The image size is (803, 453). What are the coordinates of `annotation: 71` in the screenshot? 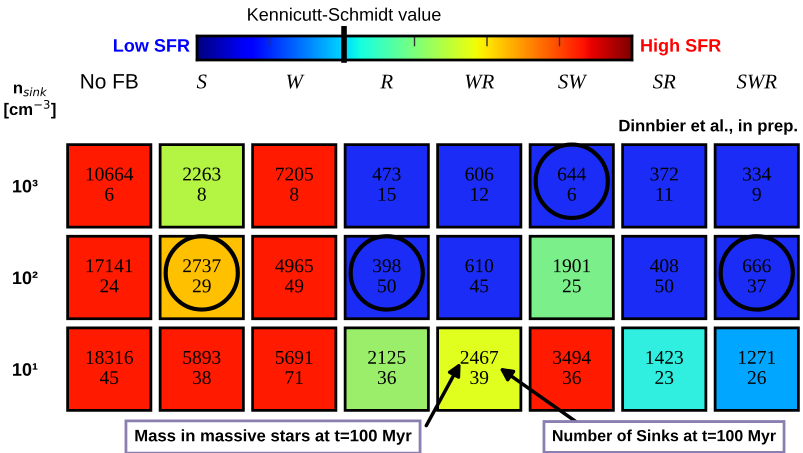 It's located at (294, 377).